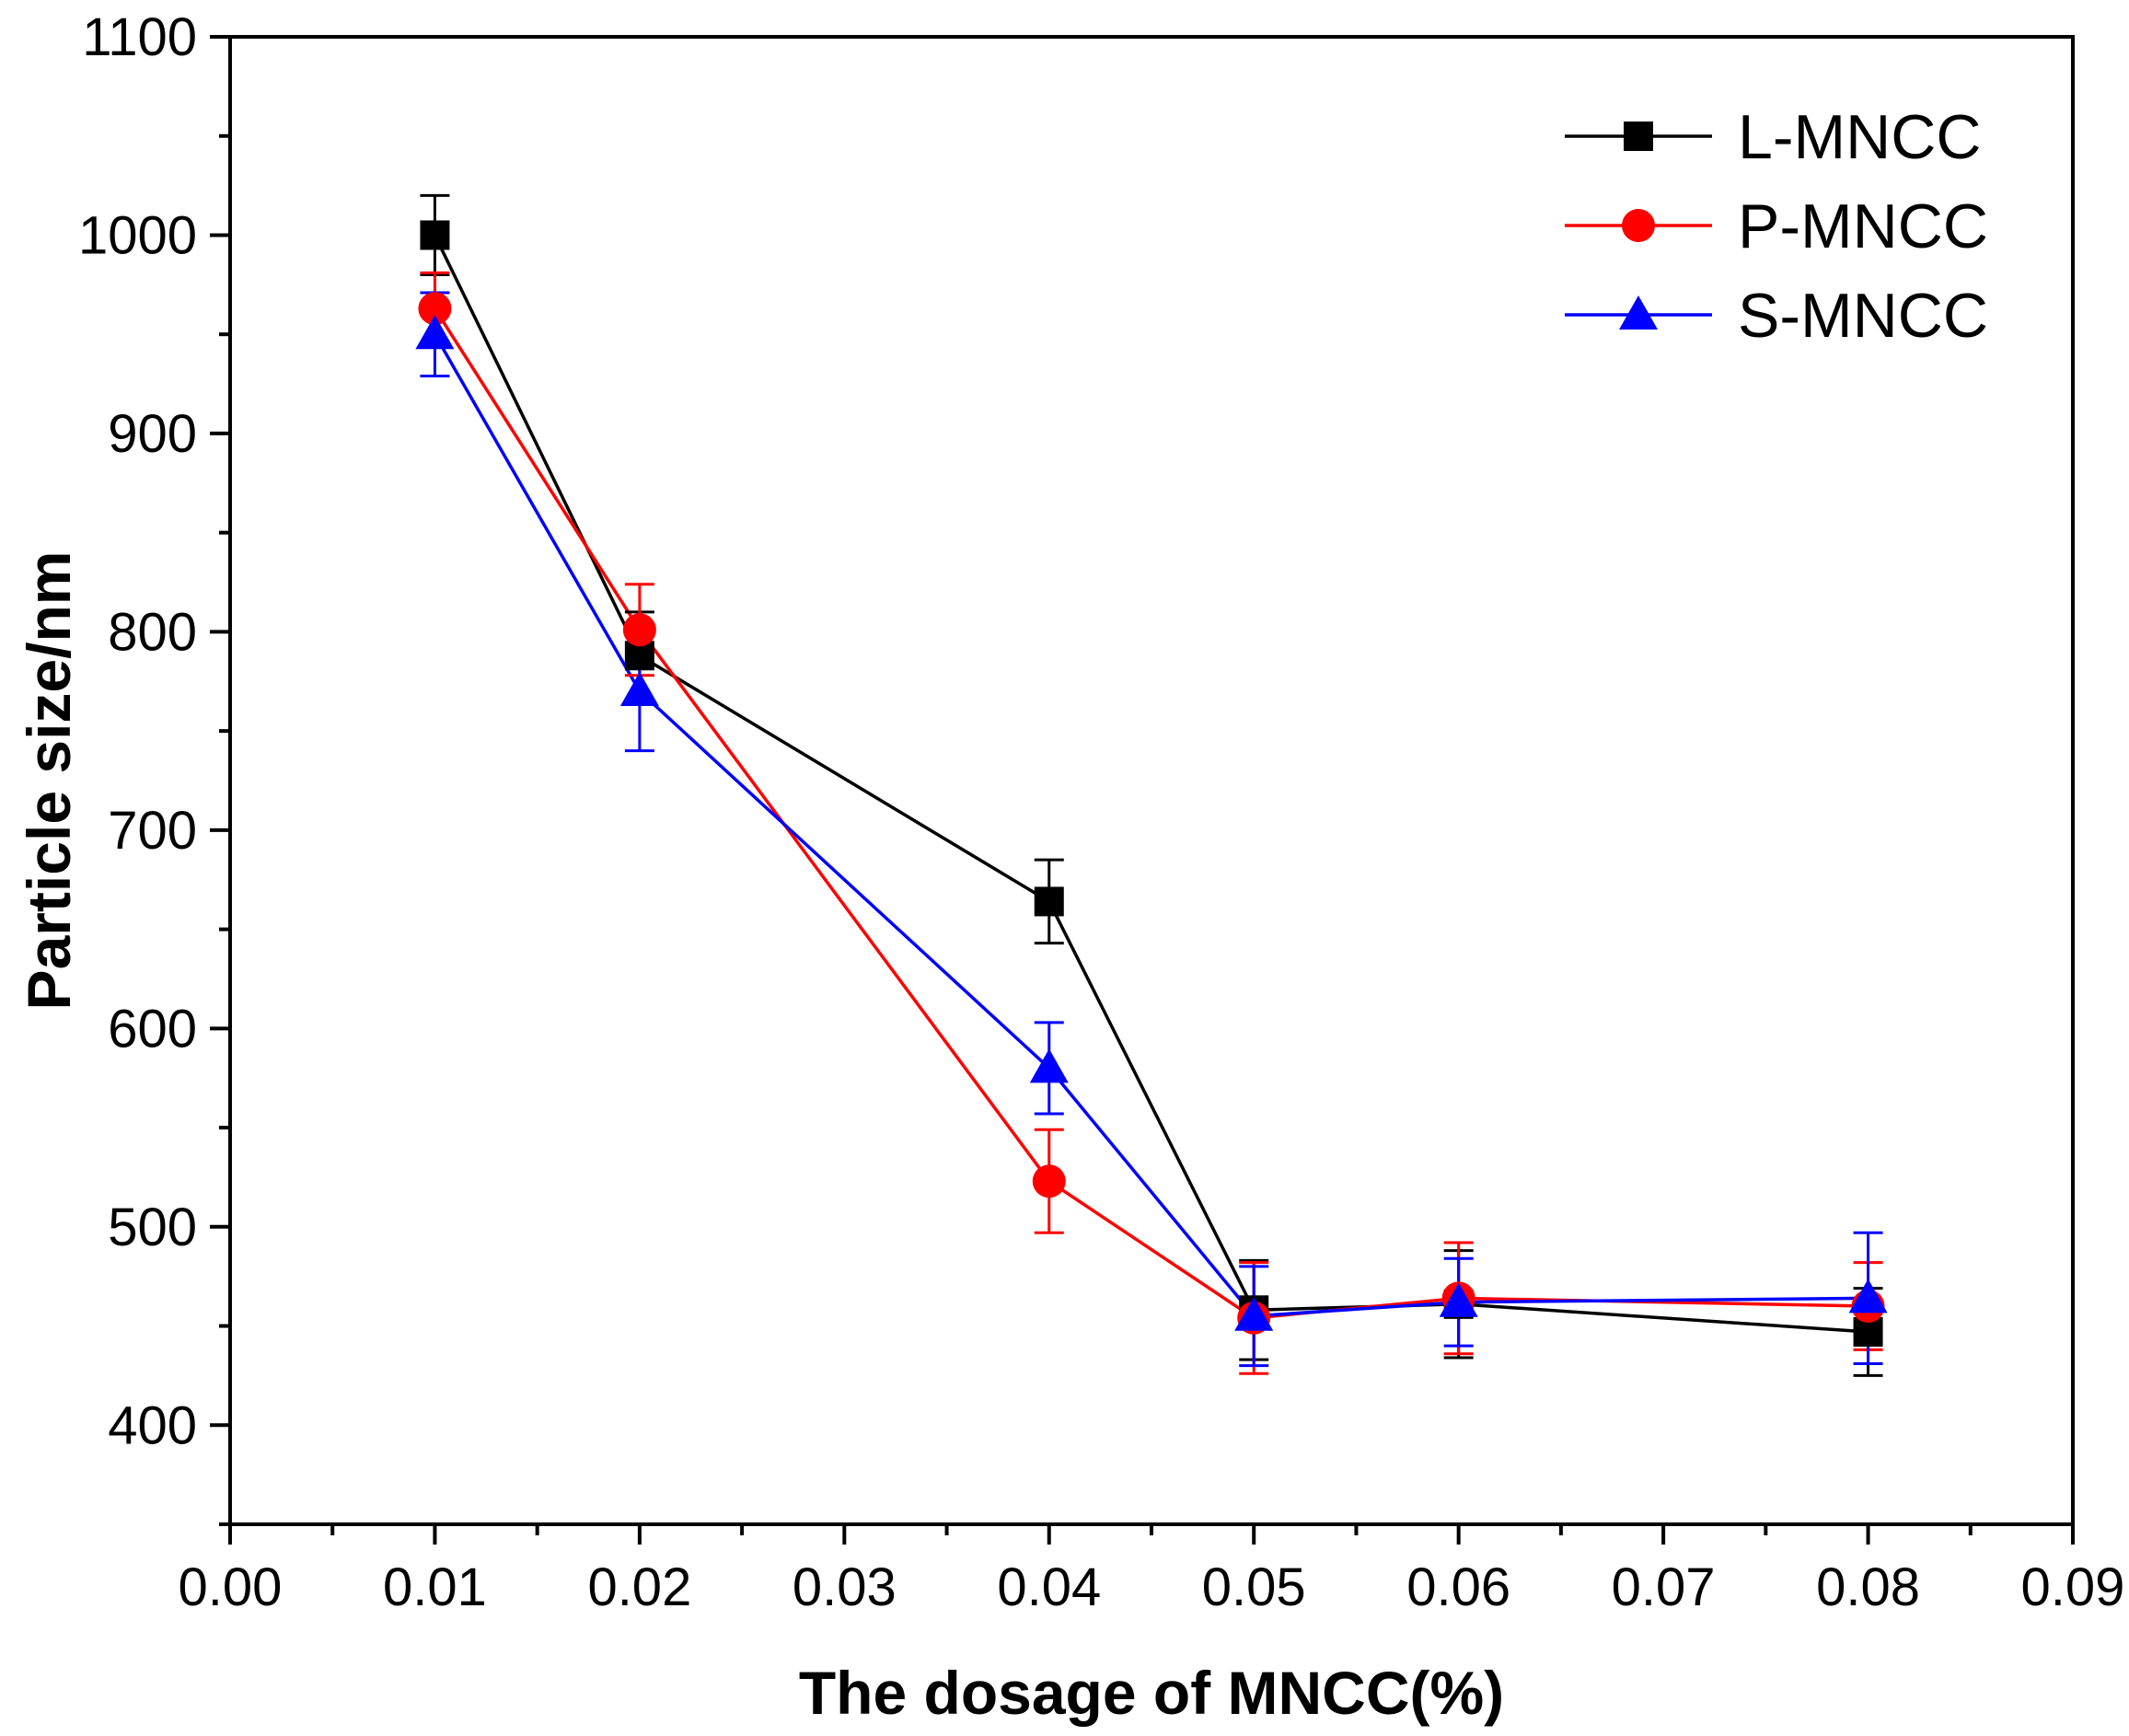 The height and width of the screenshot is (1736, 2129). What do you see at coordinates (152, 1425) in the screenshot?
I see `y-tick-label: 400` at bounding box center [152, 1425].